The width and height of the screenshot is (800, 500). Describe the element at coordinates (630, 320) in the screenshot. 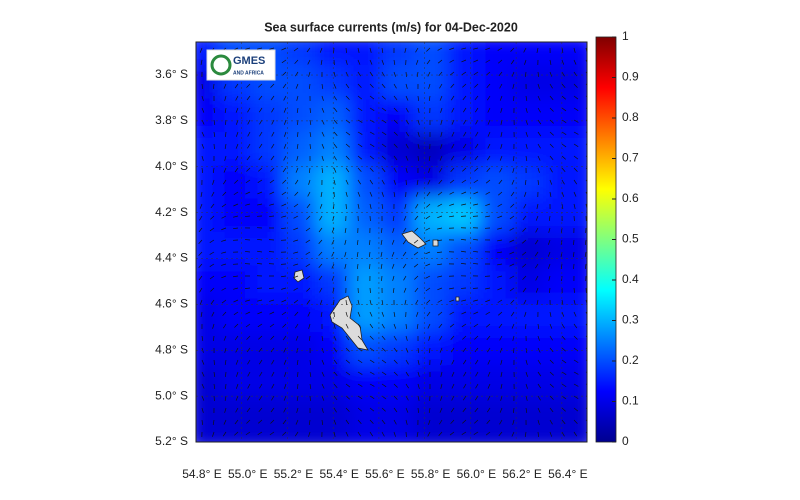

I see `colorbar-tick-label: 0.3` at that location.